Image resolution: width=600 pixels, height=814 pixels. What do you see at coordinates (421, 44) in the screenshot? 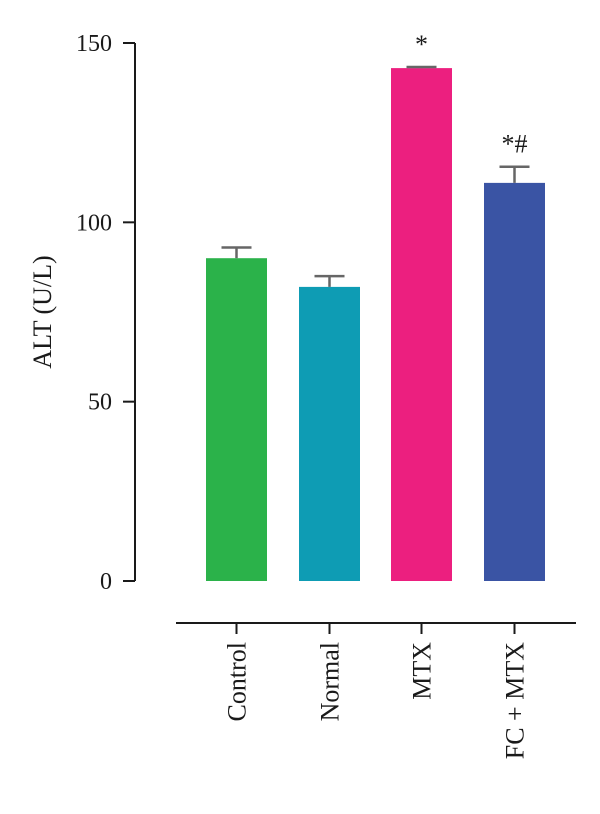
I see `annotation-mtx: *` at bounding box center [421, 44].